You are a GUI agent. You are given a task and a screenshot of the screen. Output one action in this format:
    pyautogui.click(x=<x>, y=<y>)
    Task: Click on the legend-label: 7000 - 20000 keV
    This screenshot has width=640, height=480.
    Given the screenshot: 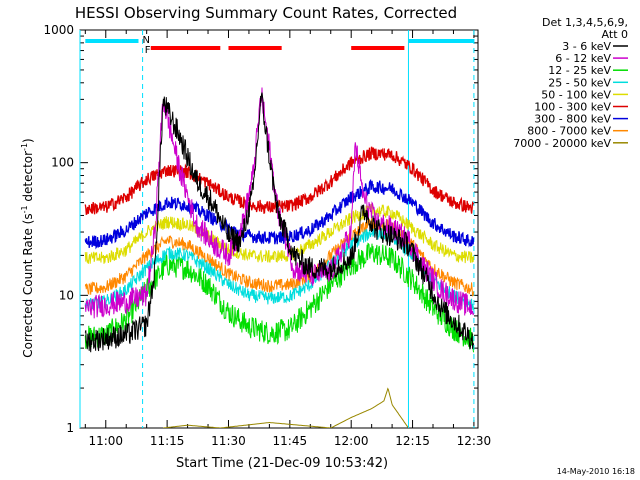 What is the action you would take?
    pyautogui.click(x=562, y=143)
    